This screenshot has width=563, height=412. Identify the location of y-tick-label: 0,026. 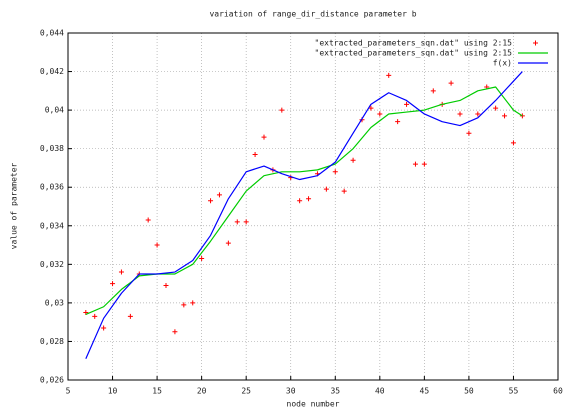
(52, 380).